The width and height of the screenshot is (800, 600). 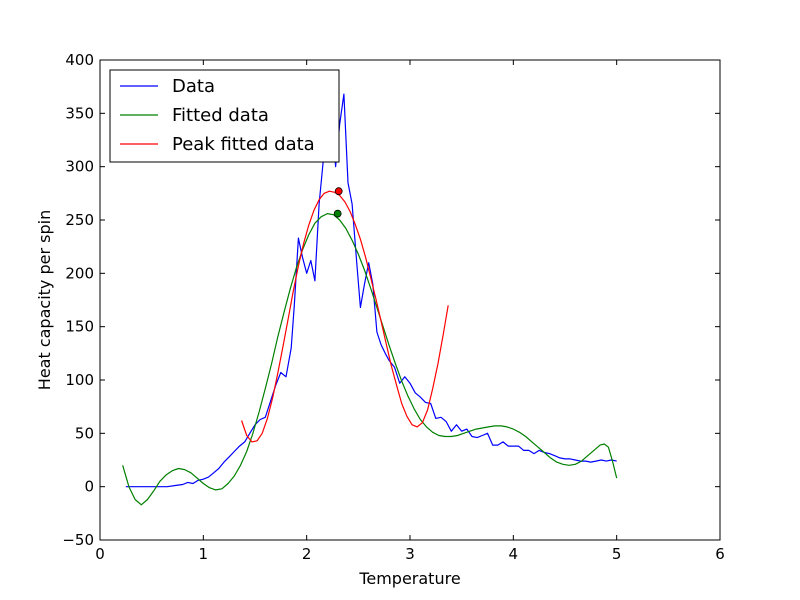 What do you see at coordinates (79, 273) in the screenshot?
I see `y-tick-label: 200` at bounding box center [79, 273].